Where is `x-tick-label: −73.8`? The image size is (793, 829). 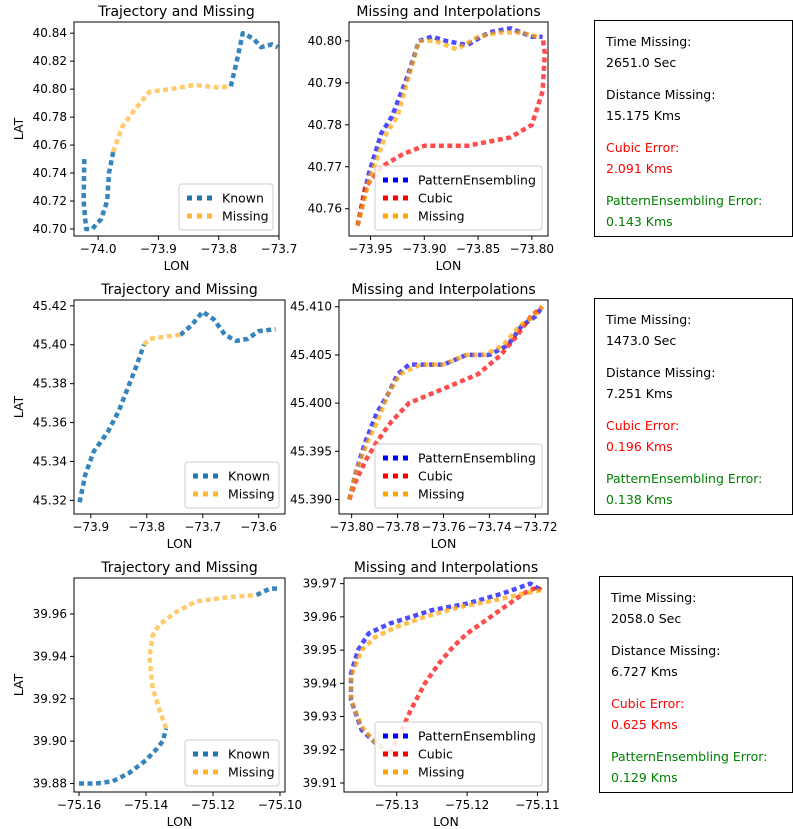 x-tick-label: −73.8 is located at coordinates (218, 249).